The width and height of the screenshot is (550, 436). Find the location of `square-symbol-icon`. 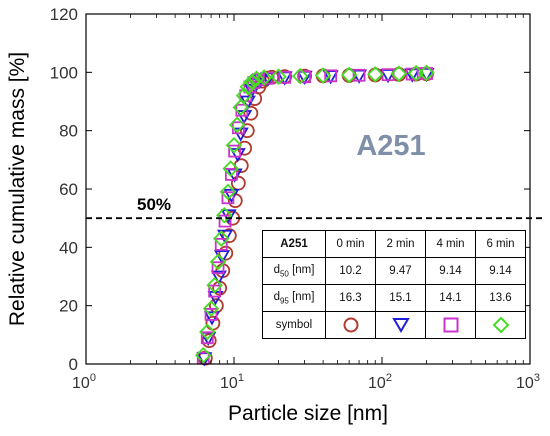

square-symbol-icon is located at coordinates (450, 325).